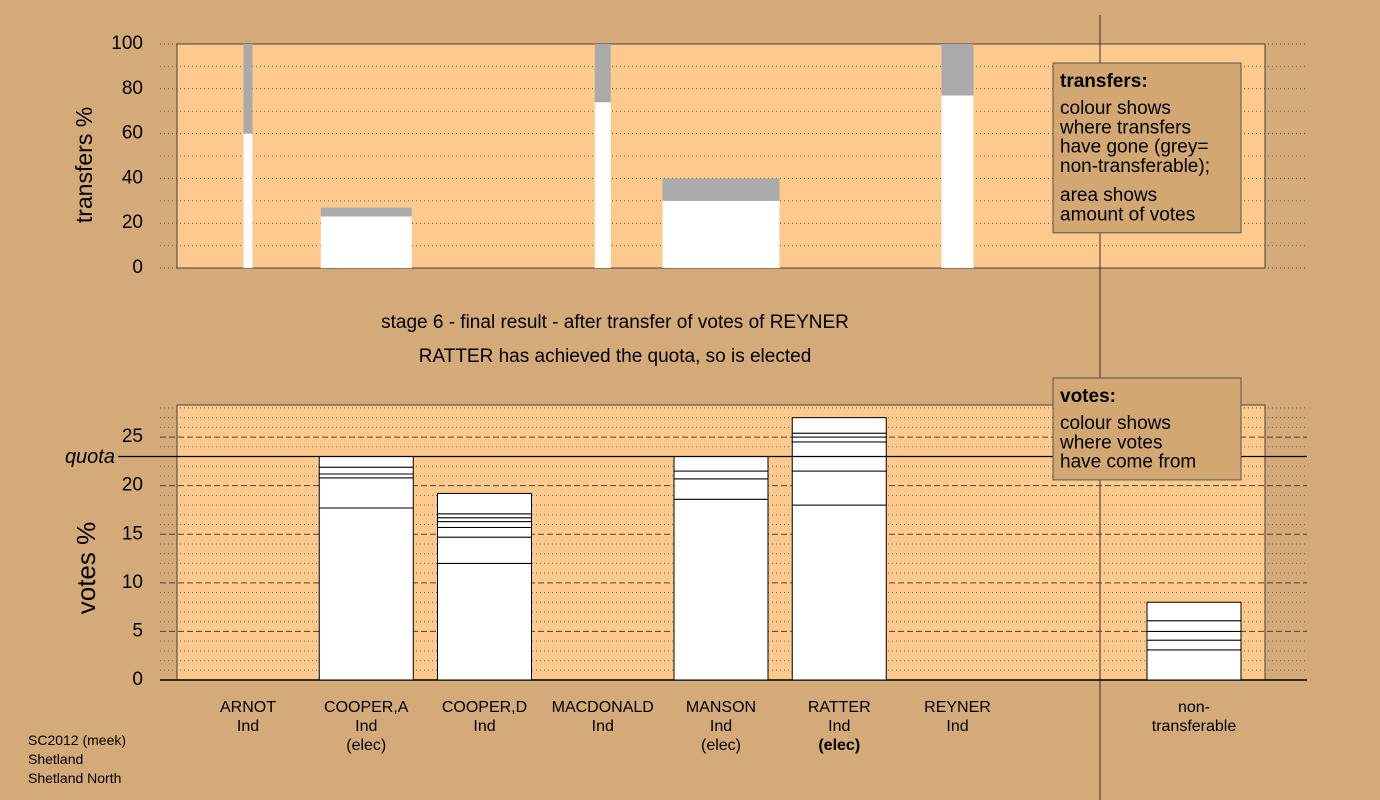  I want to click on legend-text: amount of votes, so click(1127, 215).